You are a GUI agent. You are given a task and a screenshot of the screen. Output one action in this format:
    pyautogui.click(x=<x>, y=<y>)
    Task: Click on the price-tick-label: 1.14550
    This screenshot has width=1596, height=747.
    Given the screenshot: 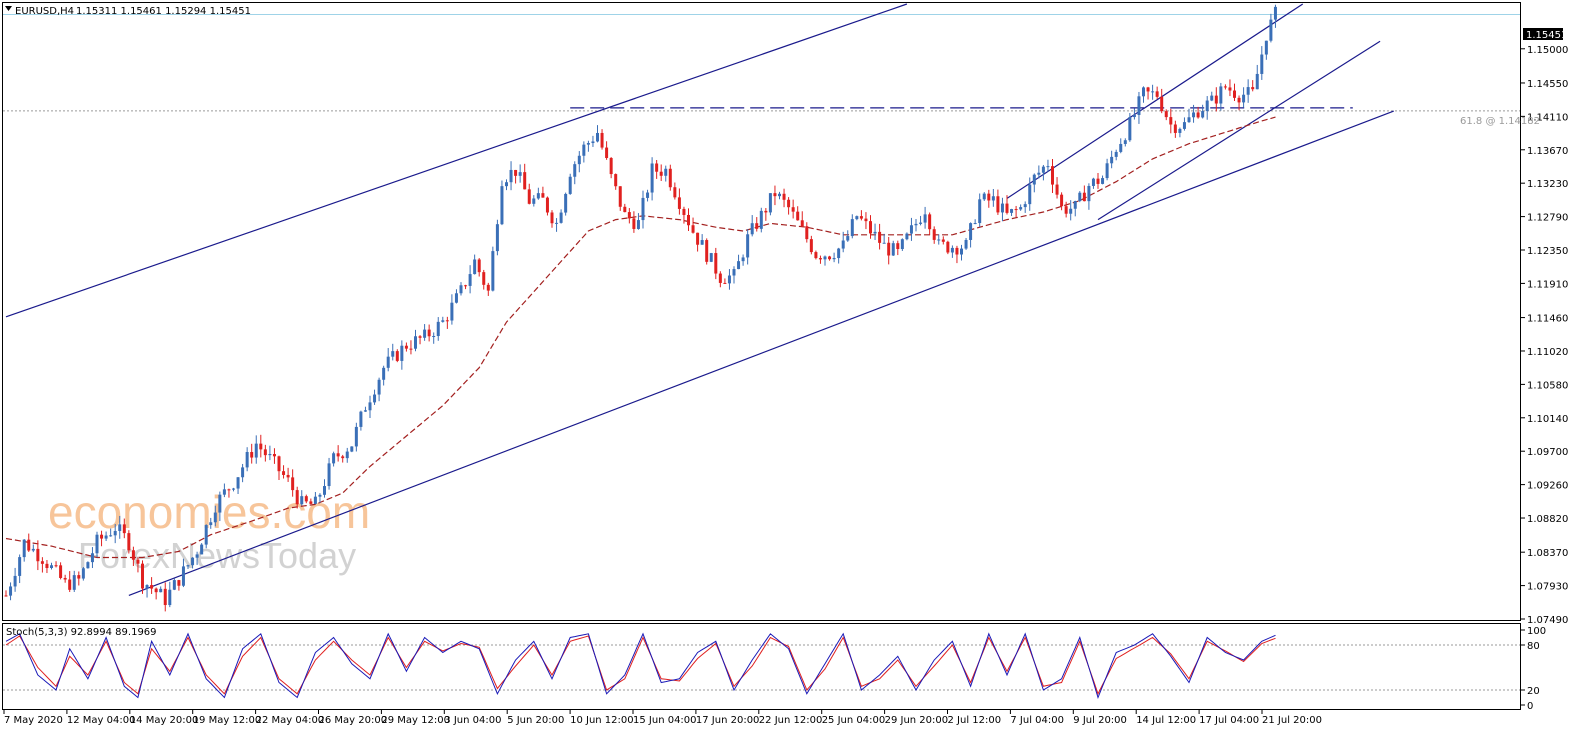 What is the action you would take?
    pyautogui.click(x=1547, y=84)
    